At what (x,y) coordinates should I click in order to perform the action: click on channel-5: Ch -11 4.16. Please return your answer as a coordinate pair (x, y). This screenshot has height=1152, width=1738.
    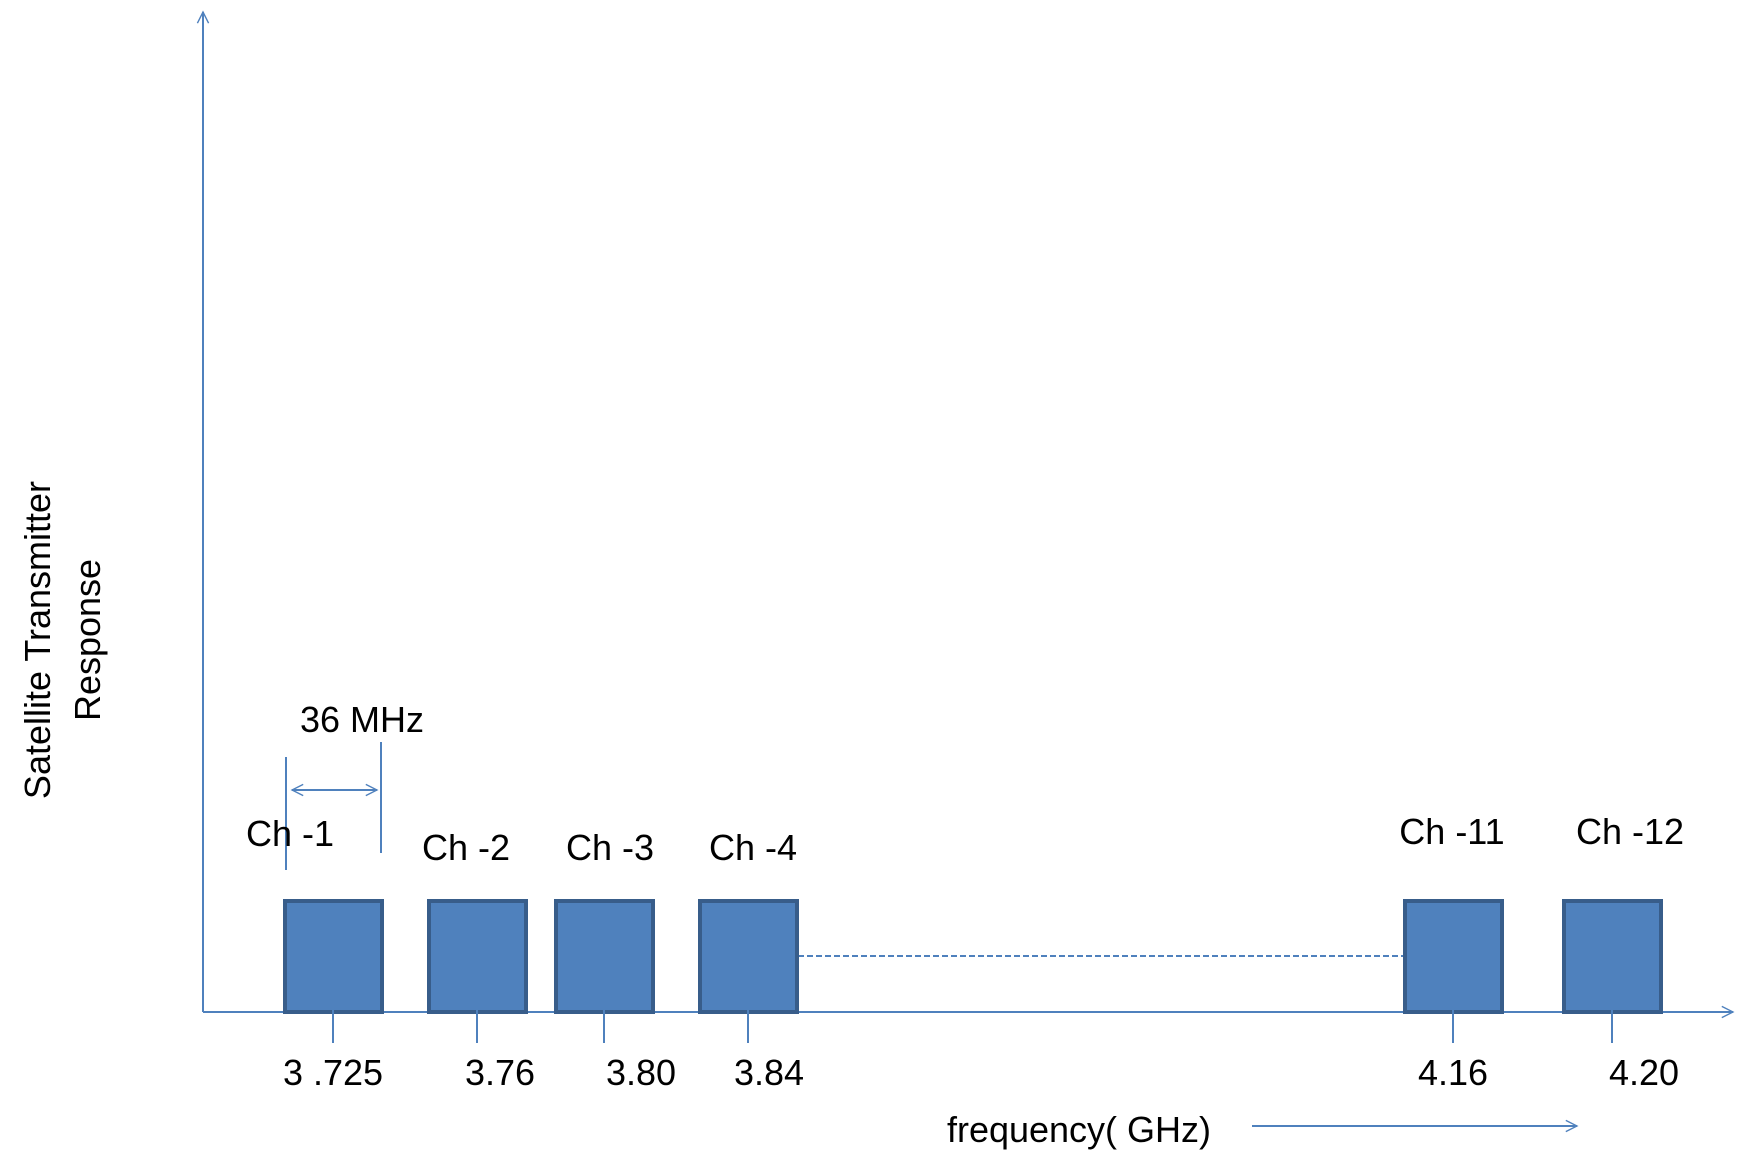
    Looking at the image, I should click on (1451, 952).